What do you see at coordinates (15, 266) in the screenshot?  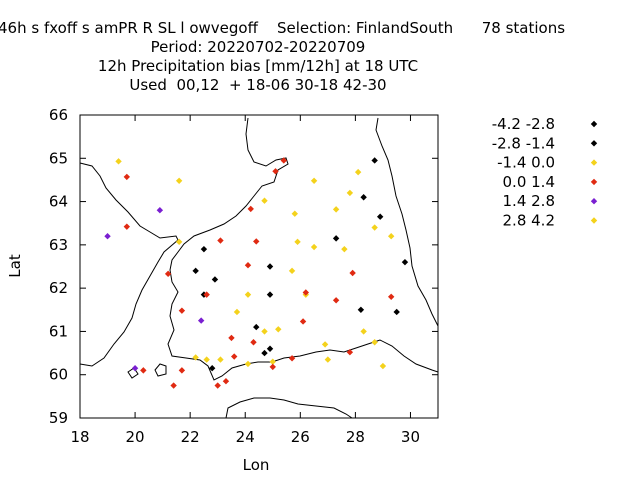 I see `y-axis-label: Lat` at bounding box center [15, 266].